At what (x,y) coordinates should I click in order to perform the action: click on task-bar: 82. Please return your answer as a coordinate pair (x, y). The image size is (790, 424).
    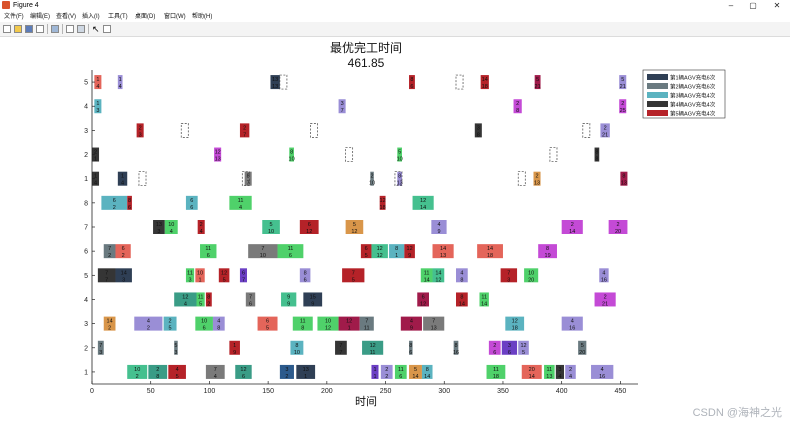
    Looking at the image, I should click on (208, 299).